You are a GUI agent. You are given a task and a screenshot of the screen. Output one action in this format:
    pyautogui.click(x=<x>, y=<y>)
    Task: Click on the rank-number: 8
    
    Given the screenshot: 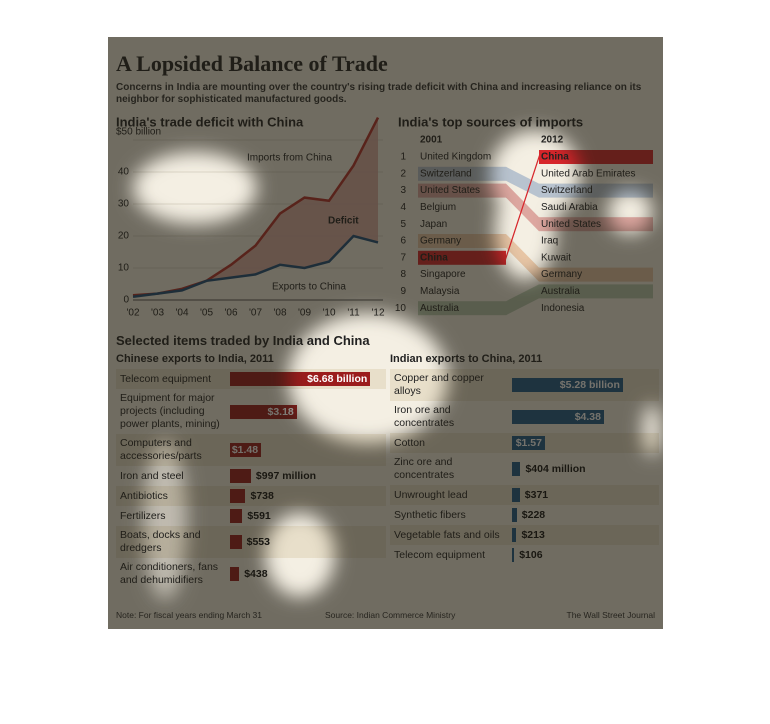 What is the action you would take?
    pyautogui.click(x=403, y=274)
    